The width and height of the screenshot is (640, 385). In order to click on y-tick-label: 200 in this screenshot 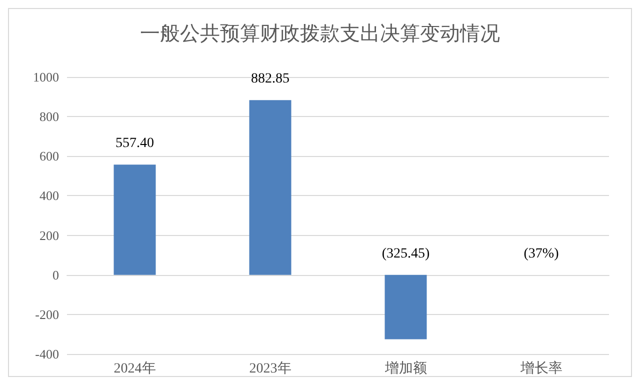, I will do `click(49, 235)`.